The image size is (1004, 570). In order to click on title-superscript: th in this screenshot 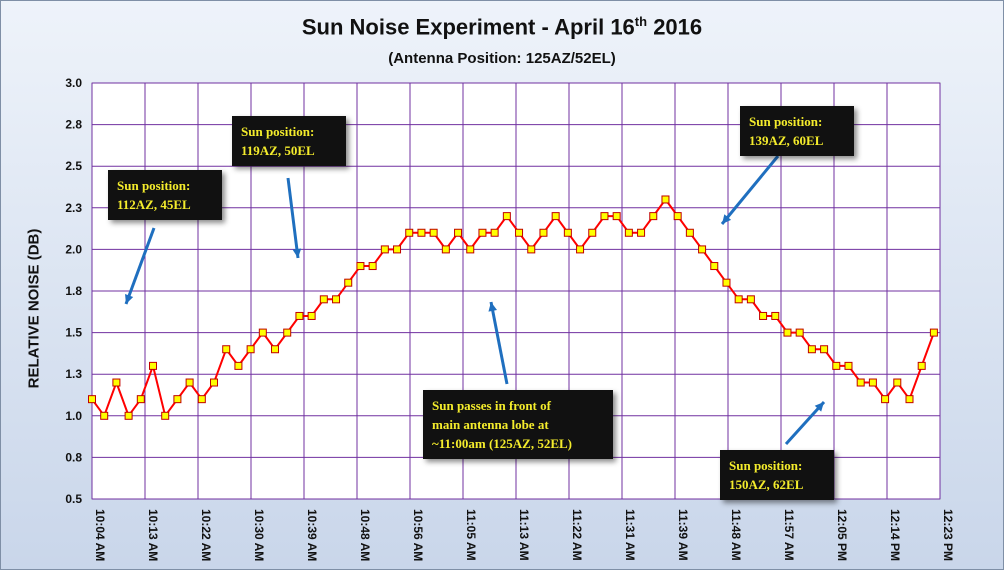, I will do `click(641, 21)`.